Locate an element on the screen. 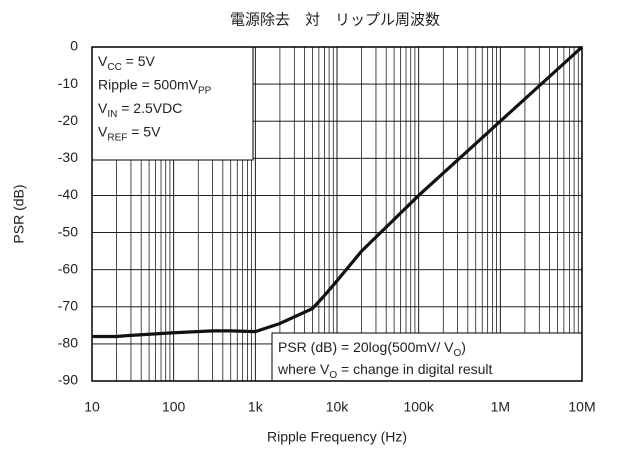 Image resolution: width=622 pixels, height=450 pixels. chart-title: 電源除去 対 リップル周波数 is located at coordinates (335, 20).